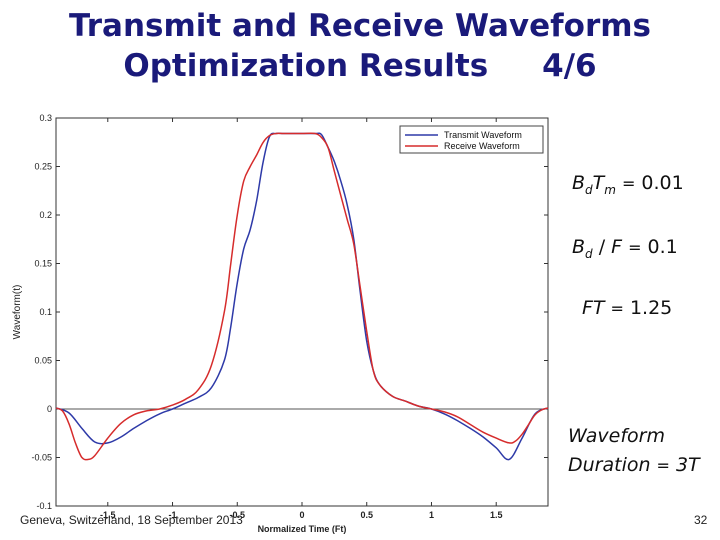 The image size is (720, 540). What do you see at coordinates (238, 515) in the screenshot?
I see `x-tick-label: -0.5` at bounding box center [238, 515].